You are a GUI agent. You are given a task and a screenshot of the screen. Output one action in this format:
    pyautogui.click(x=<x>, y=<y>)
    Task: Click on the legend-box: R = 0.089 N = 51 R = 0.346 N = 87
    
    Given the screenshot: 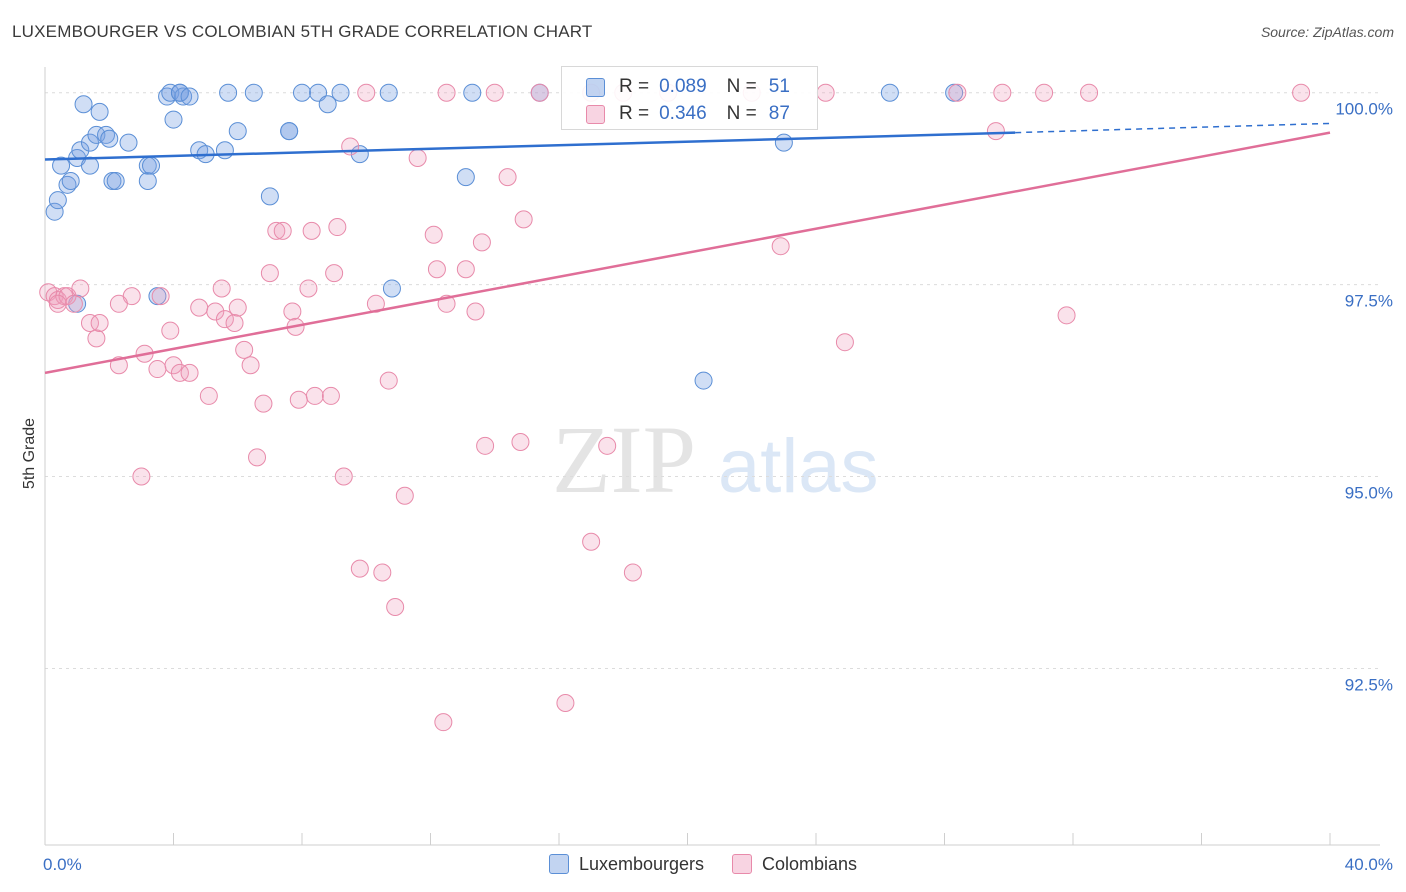 What is the action you would take?
    pyautogui.click(x=689, y=98)
    